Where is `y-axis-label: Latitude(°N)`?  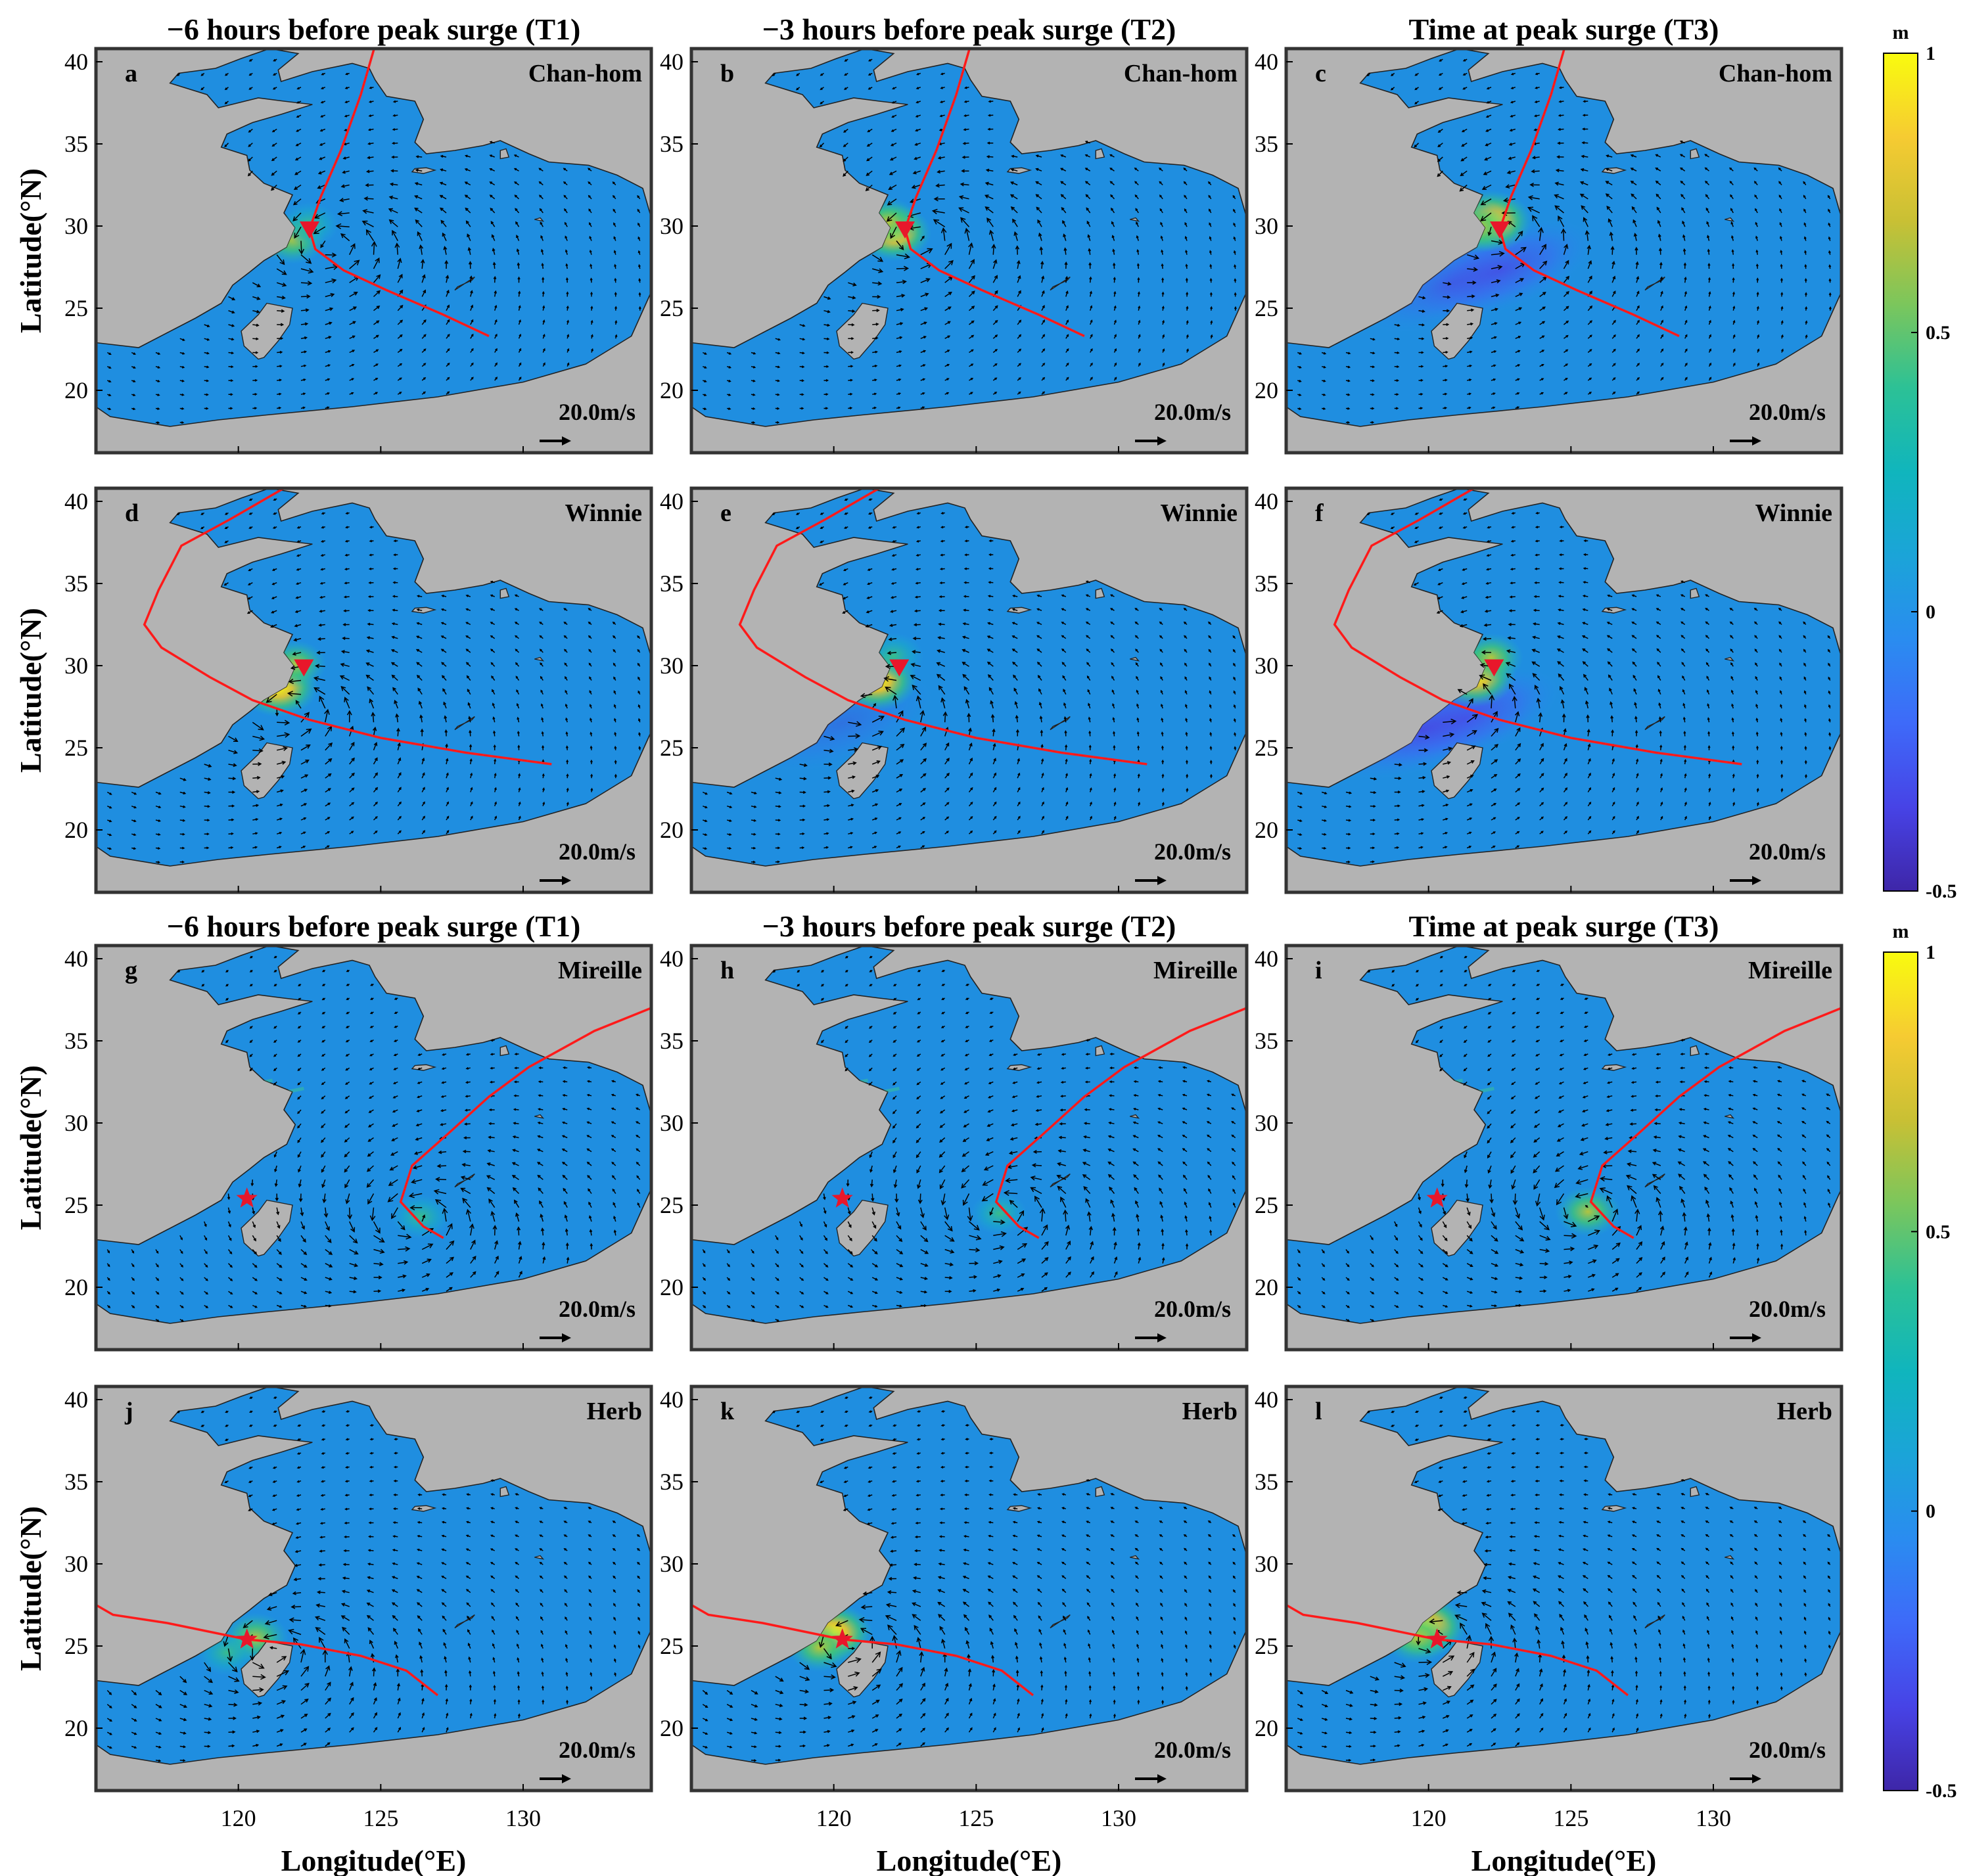 y-axis-label: Latitude(°N) is located at coordinates (30, 1588).